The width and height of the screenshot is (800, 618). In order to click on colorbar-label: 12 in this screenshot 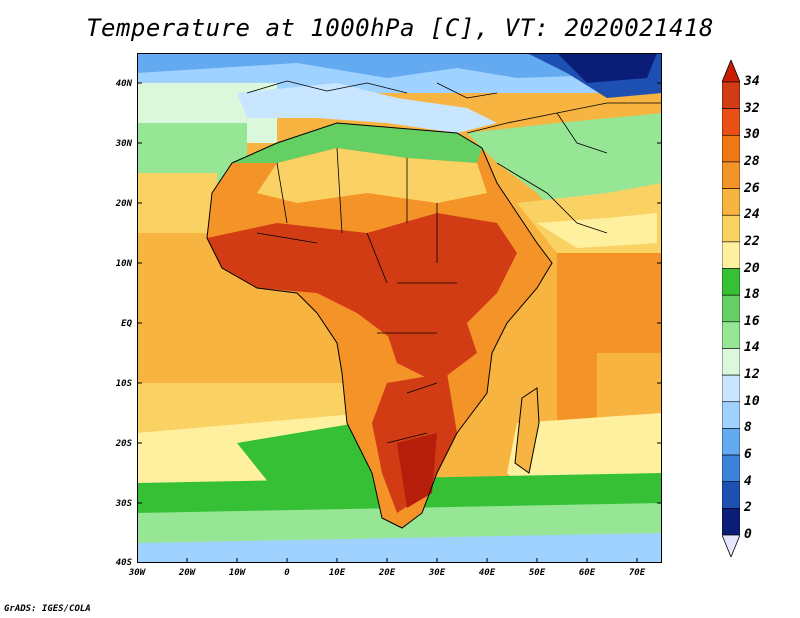, I will do `click(752, 375)`.